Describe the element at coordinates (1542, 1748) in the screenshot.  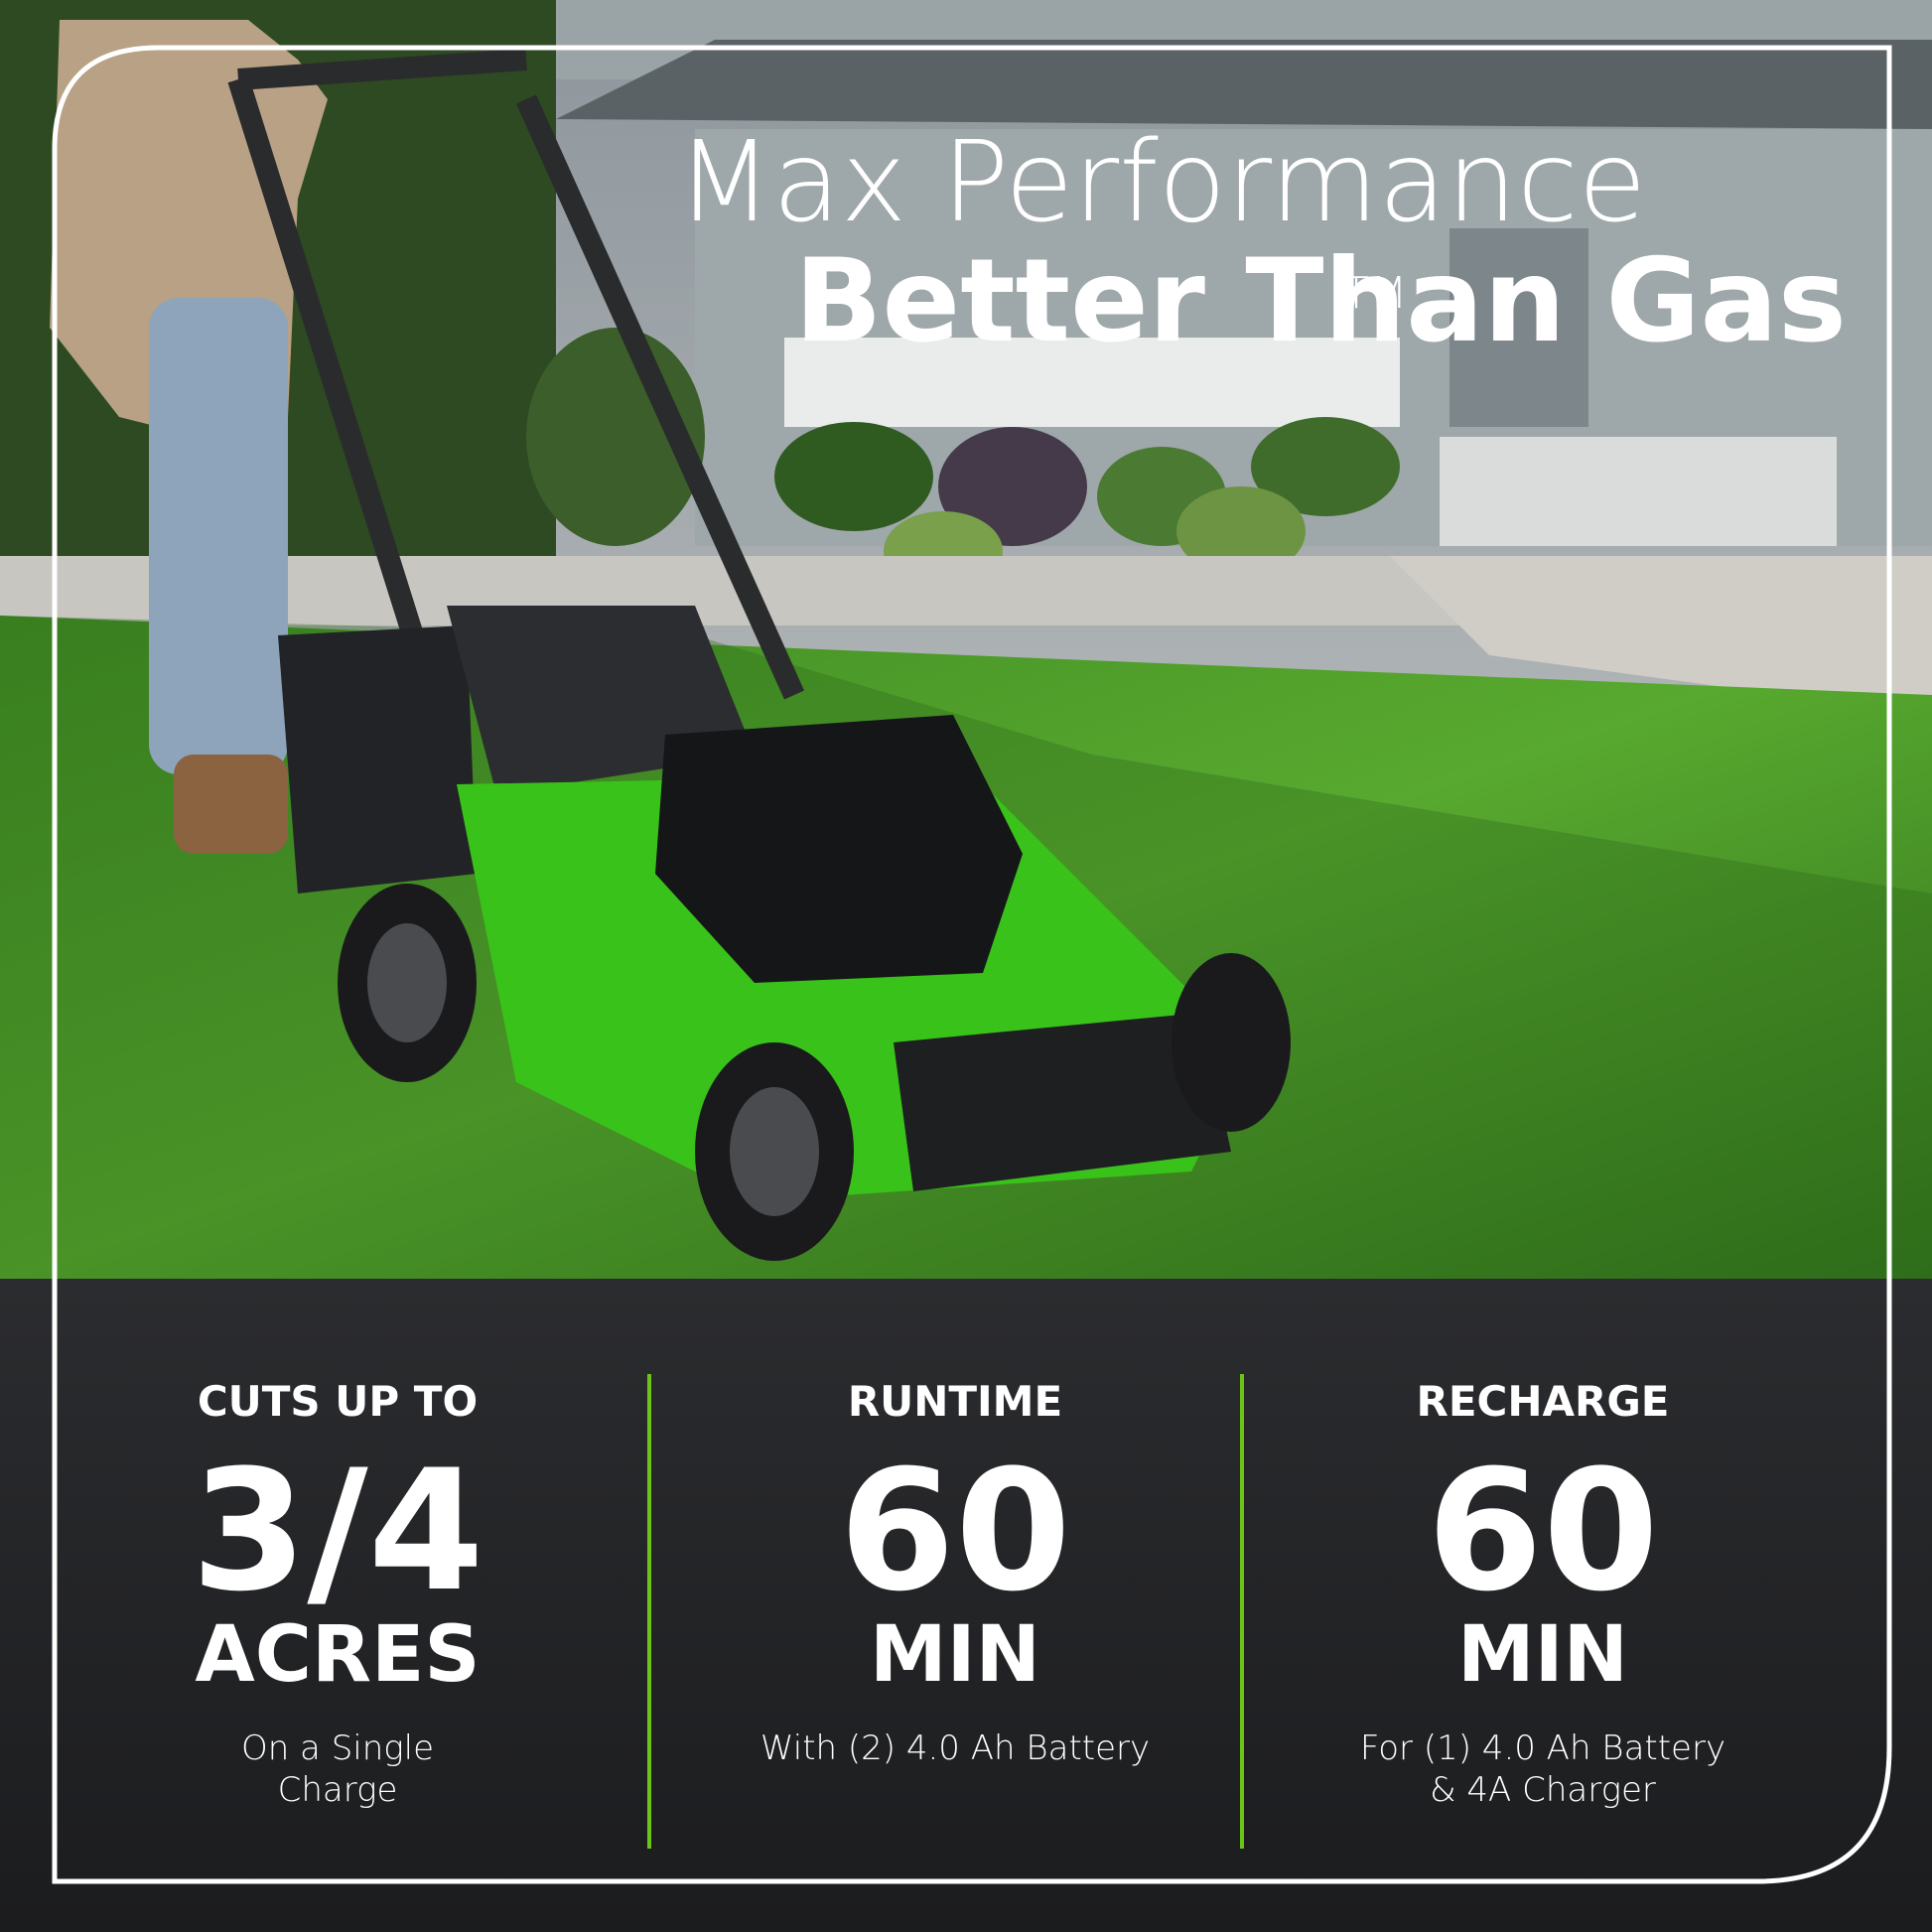
I see `stat-note: For (1) 4.0 Ah Battery` at that location.